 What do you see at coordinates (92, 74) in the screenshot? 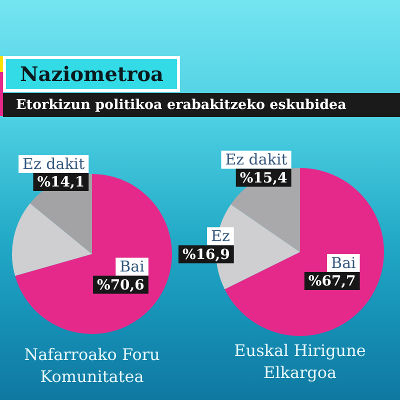
I see `text: Naziometroa` at bounding box center [92, 74].